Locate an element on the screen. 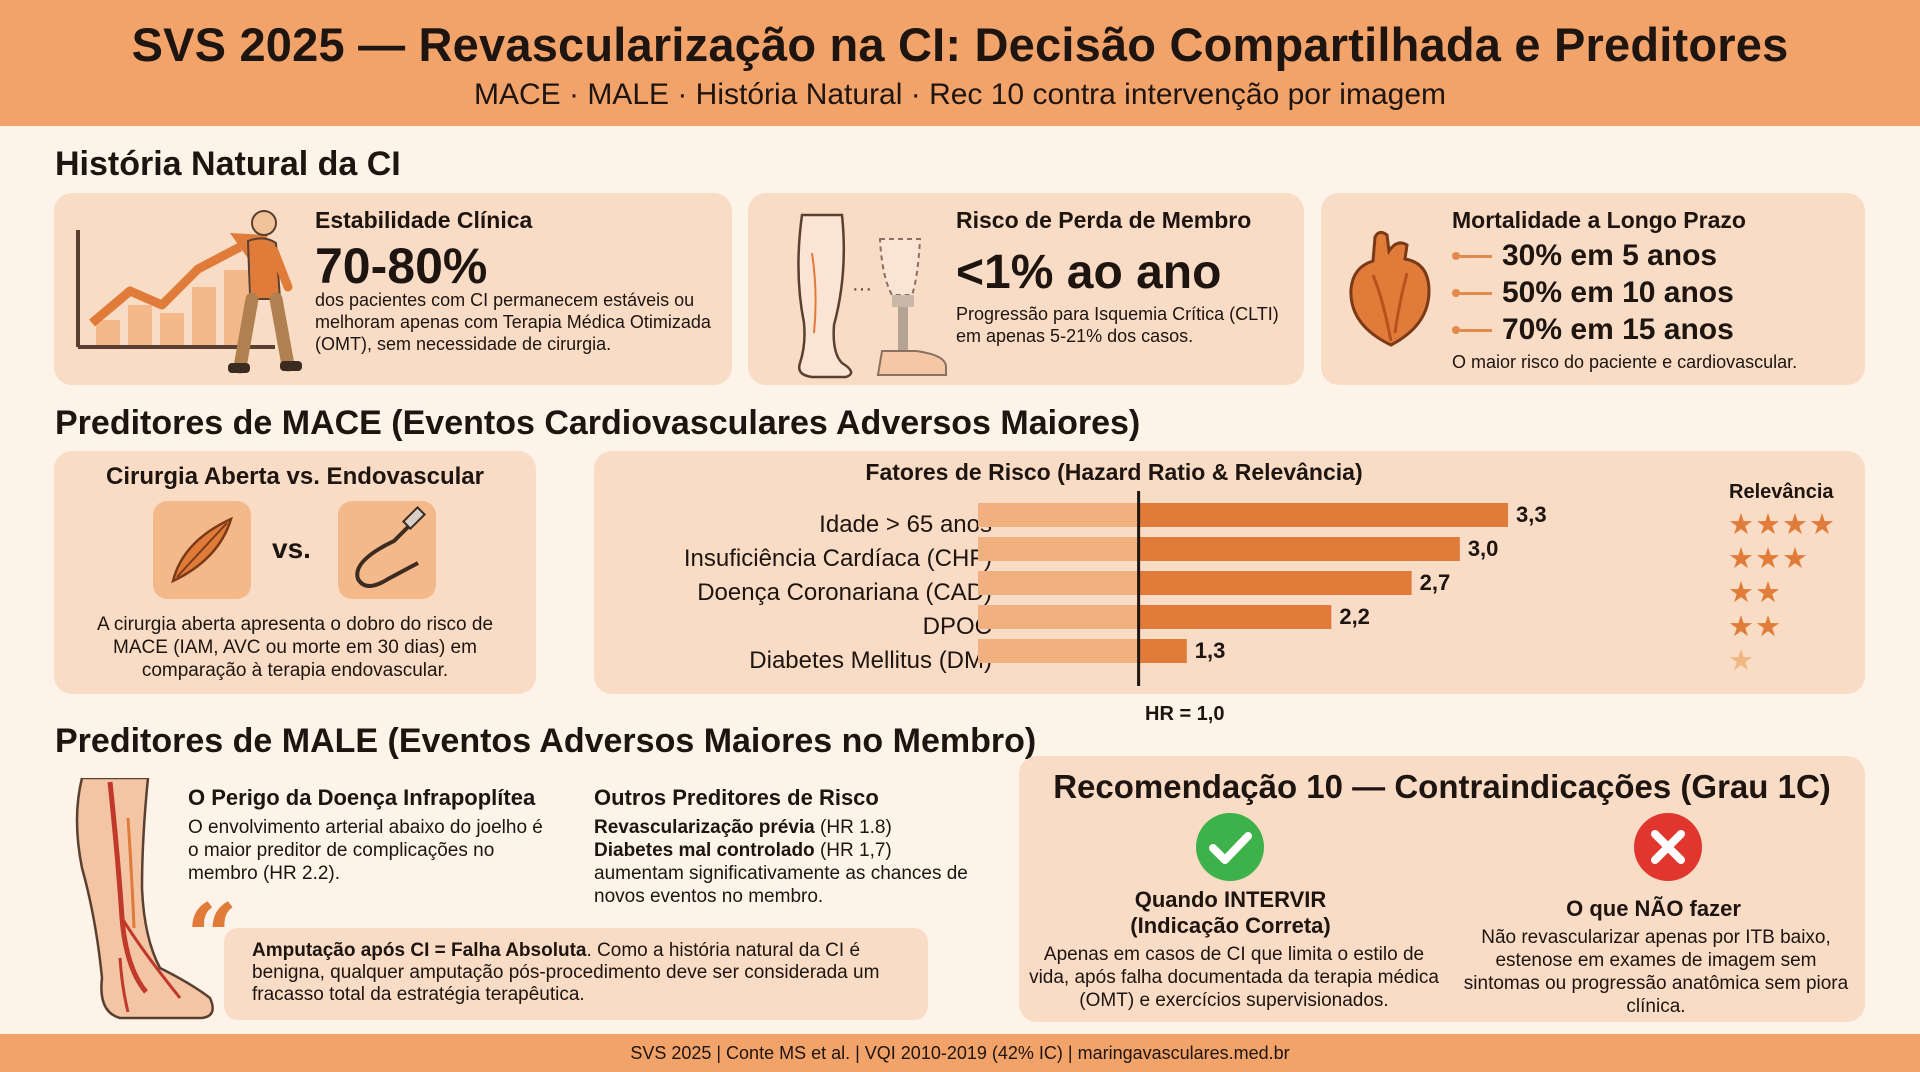  check-icon is located at coordinates (1230, 847).